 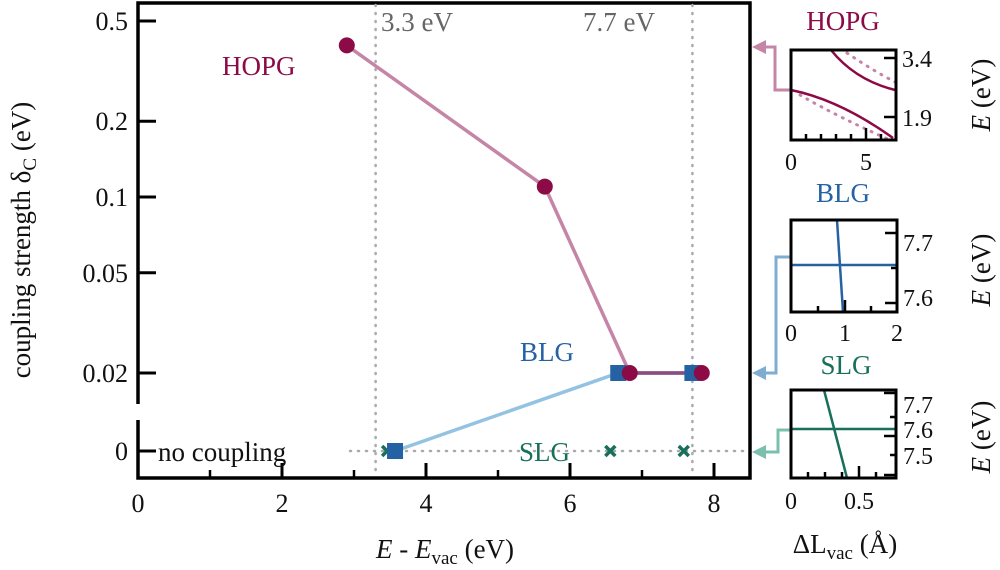 What do you see at coordinates (791, 163) in the screenshot?
I see `inset-hopg-xtick: 0` at bounding box center [791, 163].